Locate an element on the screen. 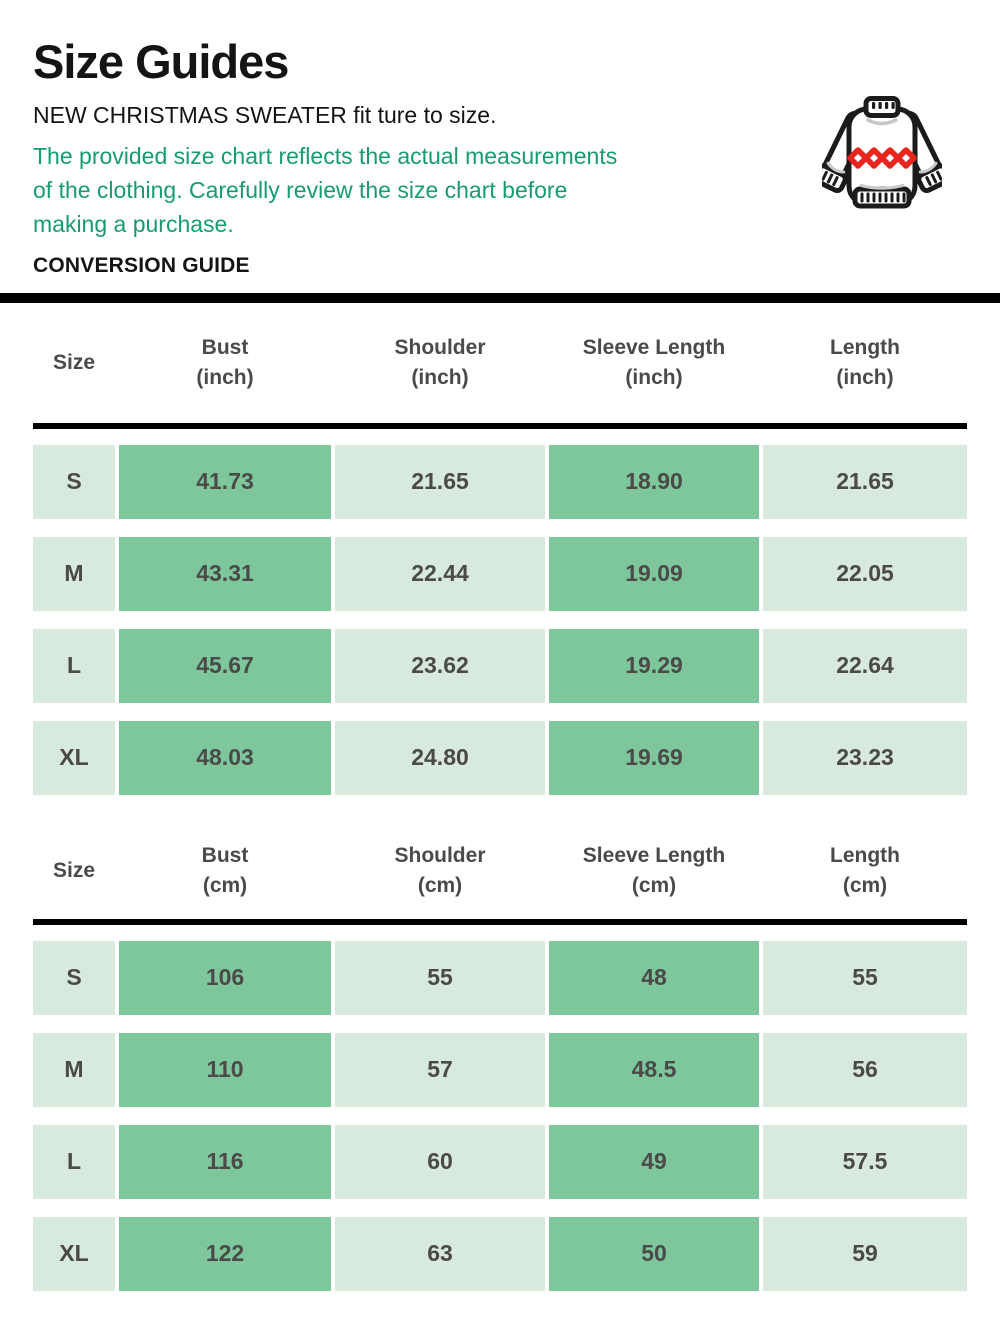  cell-sleeve-length: 49 is located at coordinates (654, 1161).